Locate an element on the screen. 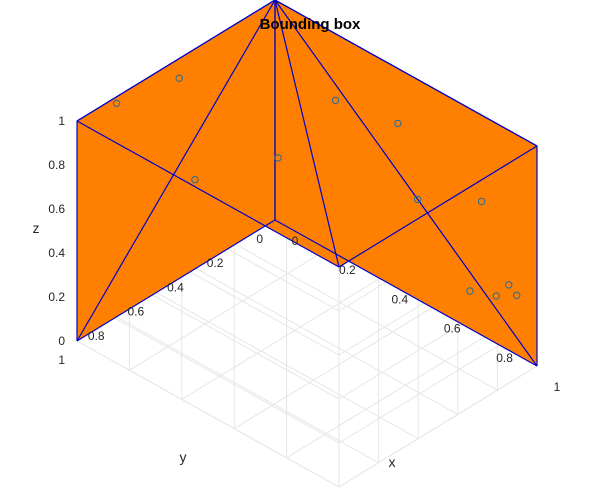 Image resolution: width=600 pixels, height=500 pixels. x-tick-label: 0.8 is located at coordinates (504, 358).